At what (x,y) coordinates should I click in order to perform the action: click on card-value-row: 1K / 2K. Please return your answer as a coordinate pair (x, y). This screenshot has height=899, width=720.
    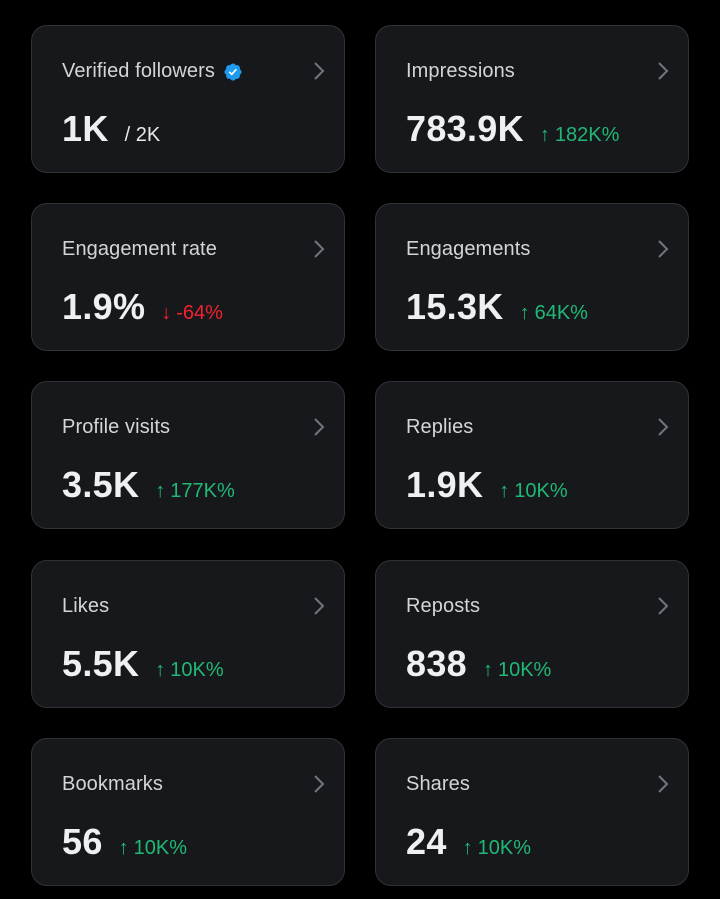
    Looking at the image, I should click on (111, 129).